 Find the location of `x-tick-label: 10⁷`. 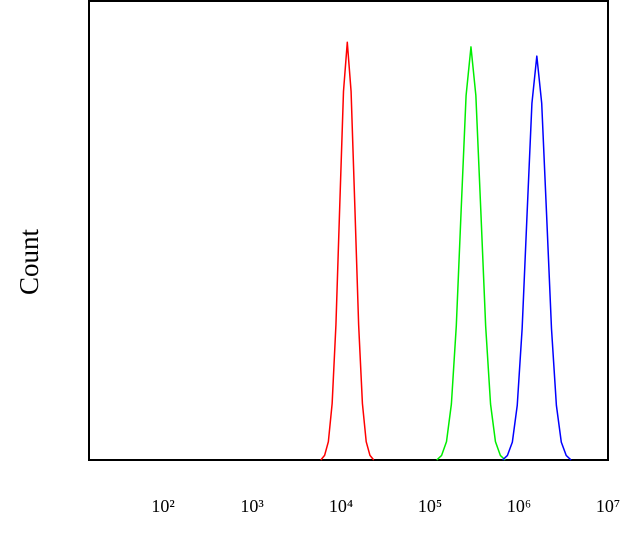

x-tick-label: 10⁷ is located at coordinates (608, 506).